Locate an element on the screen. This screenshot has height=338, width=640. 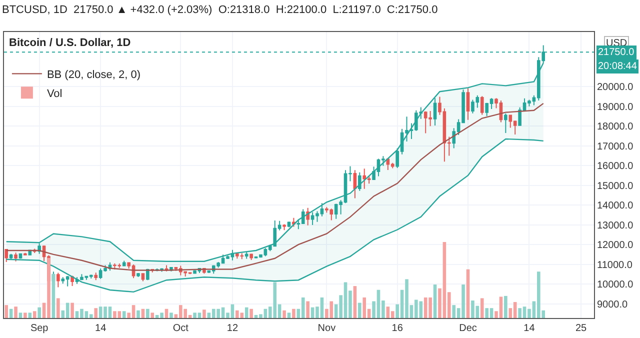
ref-line-label: 21750.0 is located at coordinates (616, 52).